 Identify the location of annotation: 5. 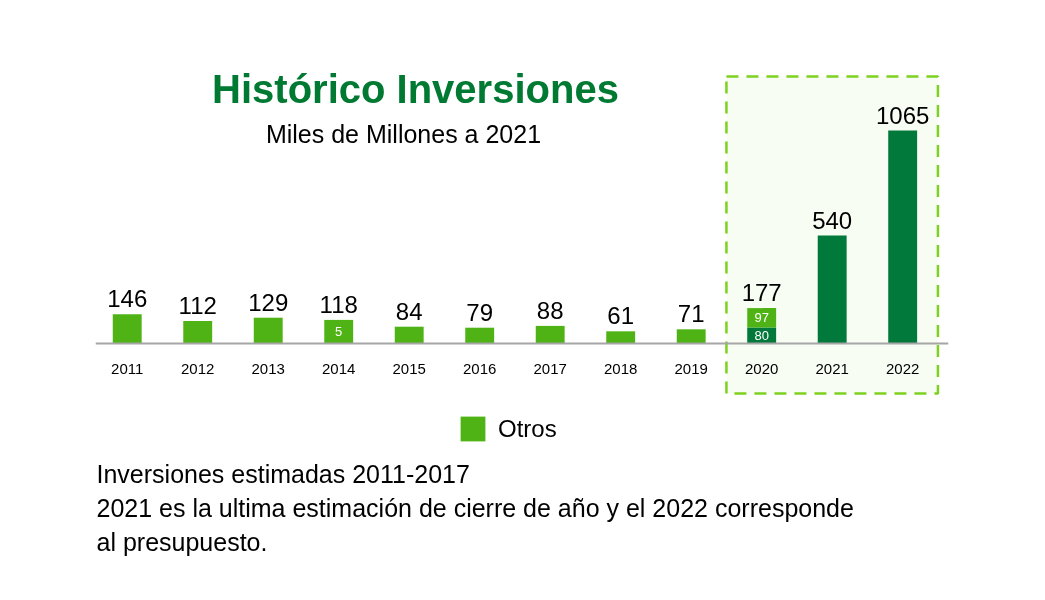
(339, 332).